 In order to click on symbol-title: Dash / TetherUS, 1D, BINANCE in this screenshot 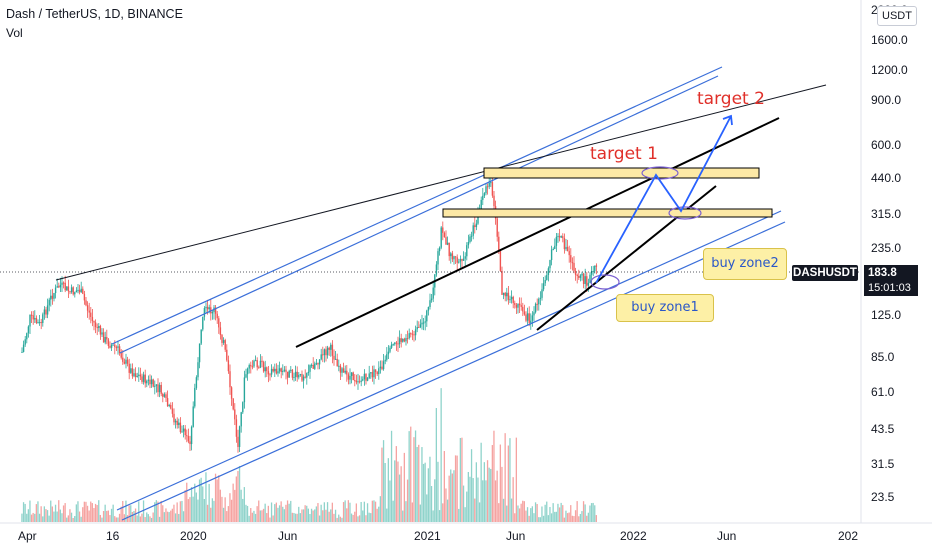, I will do `click(94, 14)`.